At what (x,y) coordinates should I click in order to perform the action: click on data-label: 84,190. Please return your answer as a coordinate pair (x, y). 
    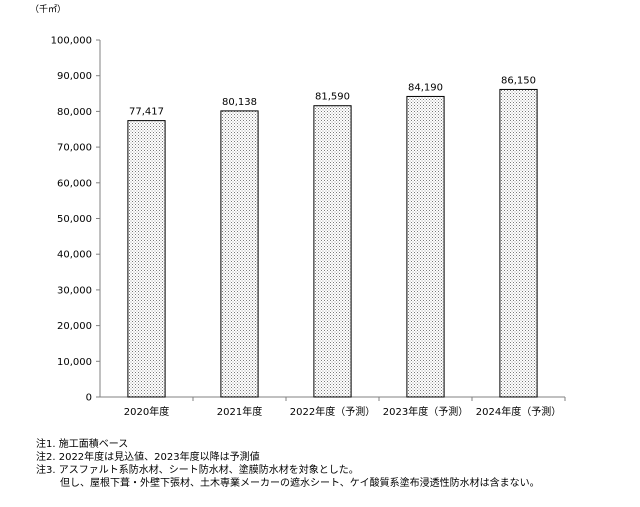
    Looking at the image, I should click on (425, 87).